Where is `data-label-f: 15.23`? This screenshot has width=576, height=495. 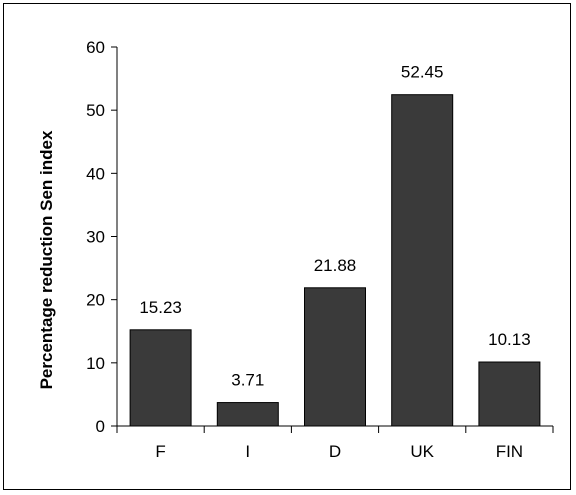
data-label-f: 15.23 is located at coordinates (160, 307).